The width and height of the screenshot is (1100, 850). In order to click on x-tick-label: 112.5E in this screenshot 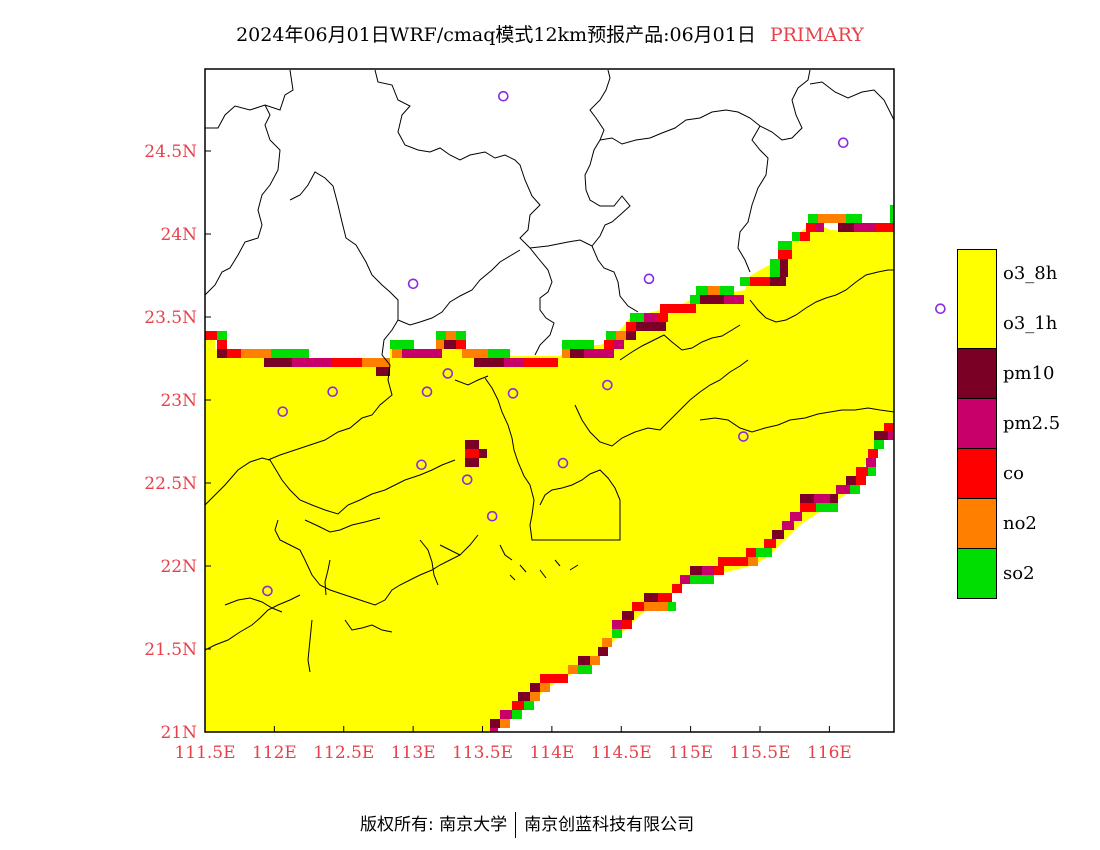, I will do `click(343, 753)`.